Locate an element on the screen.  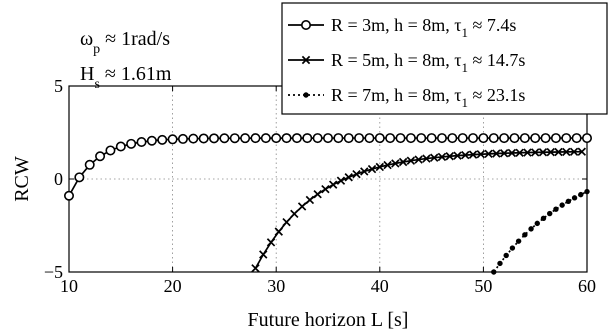
legend-item-1: R = 3m, h = 8m, τ1 ≈ 7.4s is located at coordinates (402, 27).